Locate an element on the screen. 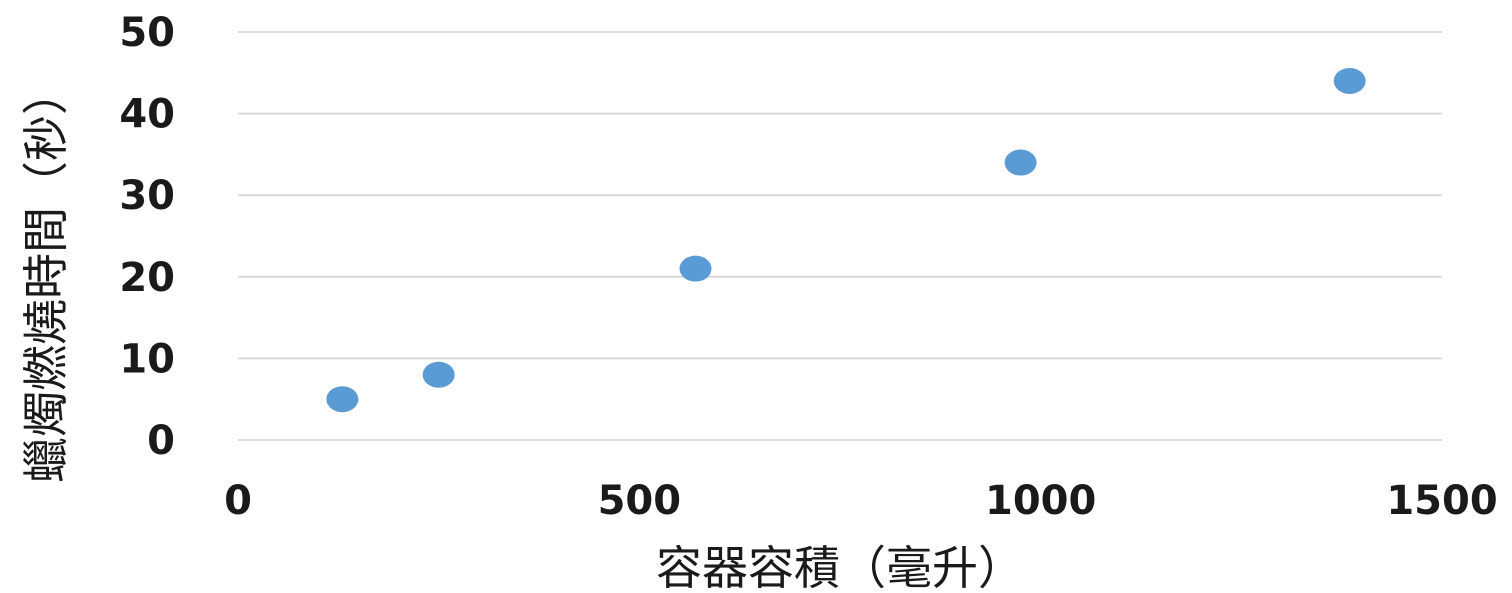  y-tick-label: 20 is located at coordinates (147, 278).